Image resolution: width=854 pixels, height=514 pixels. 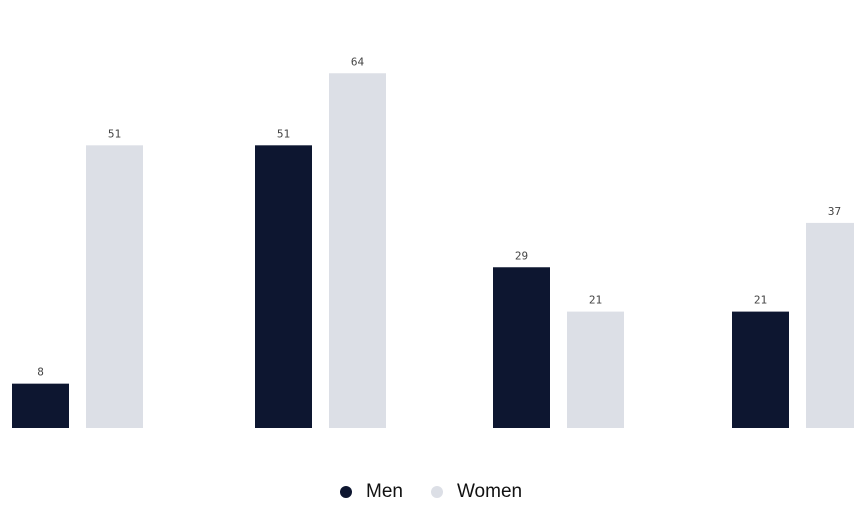 I want to click on legend-swatch-women, so click(x=436, y=492).